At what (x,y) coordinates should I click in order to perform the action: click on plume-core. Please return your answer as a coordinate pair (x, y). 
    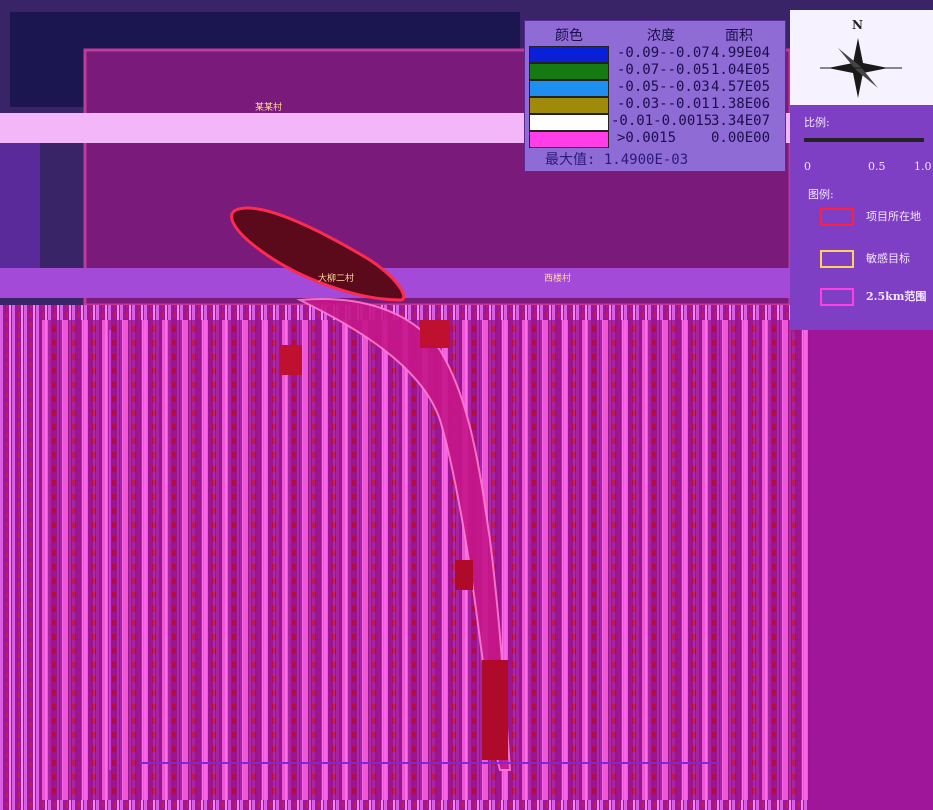
    Looking at the image, I should click on (495, 710).